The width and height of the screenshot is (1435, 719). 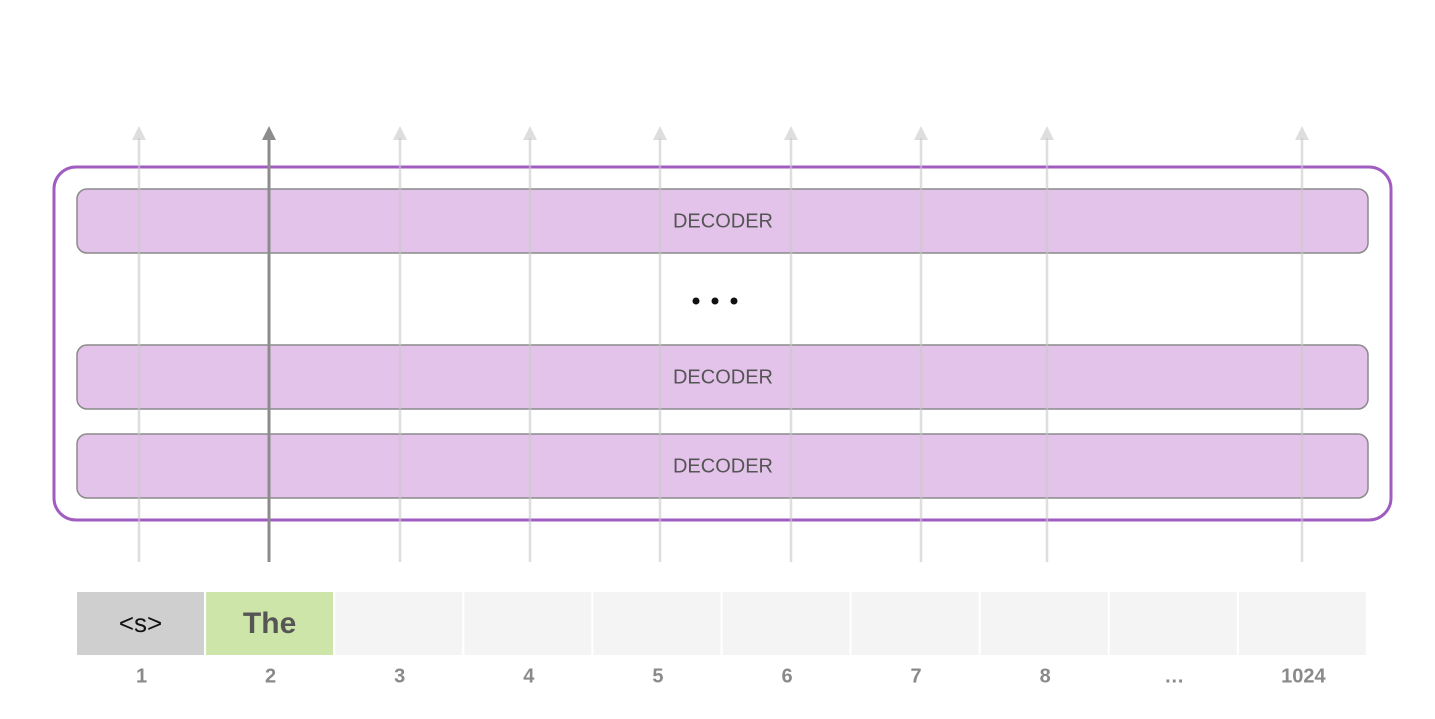 What do you see at coordinates (786, 676) in the screenshot?
I see `position-label: 6` at bounding box center [786, 676].